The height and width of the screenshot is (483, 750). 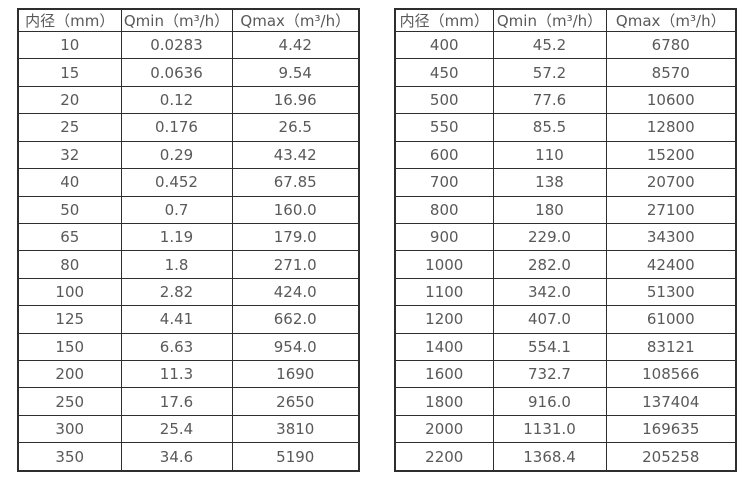 What do you see at coordinates (671, 127) in the screenshot?
I see `table-cell: 12800` at bounding box center [671, 127].